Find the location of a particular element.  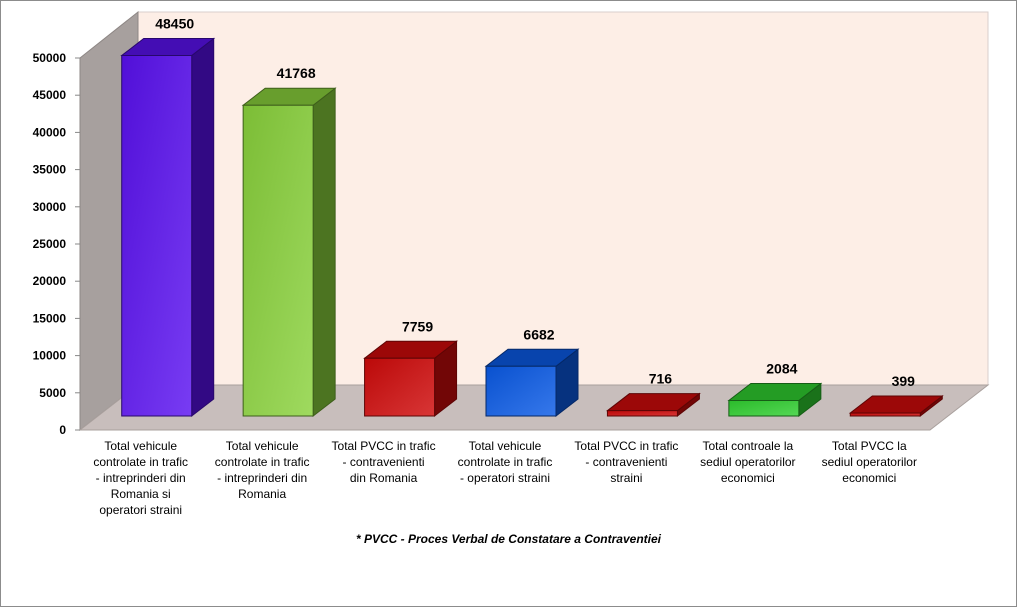

data-label: 41768 is located at coordinates (296, 73).